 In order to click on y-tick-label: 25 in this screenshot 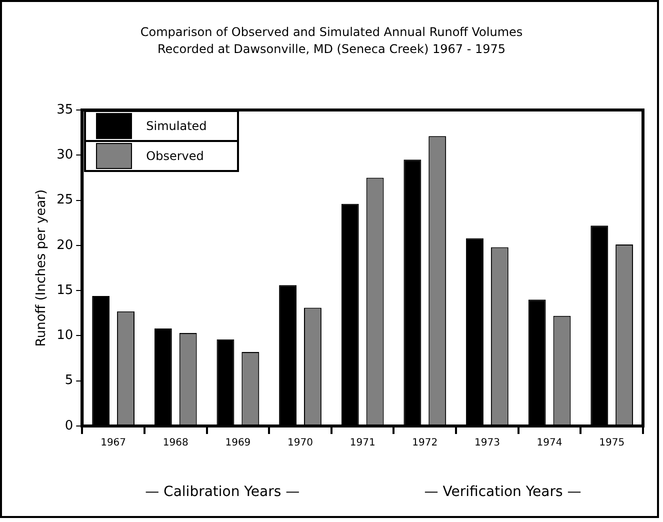, I will do `click(65, 200)`.